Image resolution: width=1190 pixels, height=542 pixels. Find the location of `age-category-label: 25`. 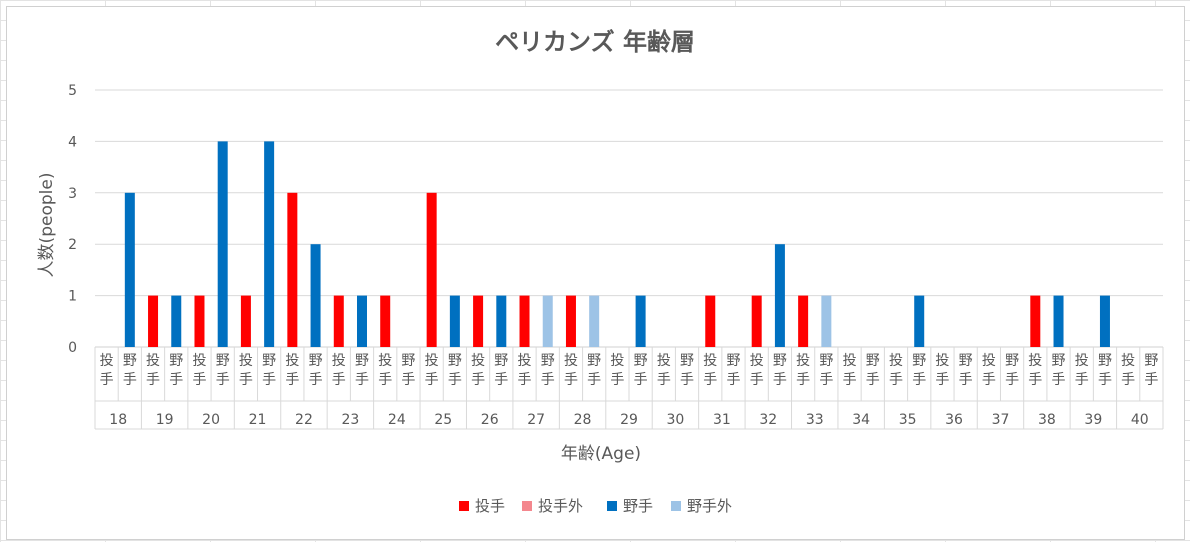

age-category-label: 25 is located at coordinates (443, 420).